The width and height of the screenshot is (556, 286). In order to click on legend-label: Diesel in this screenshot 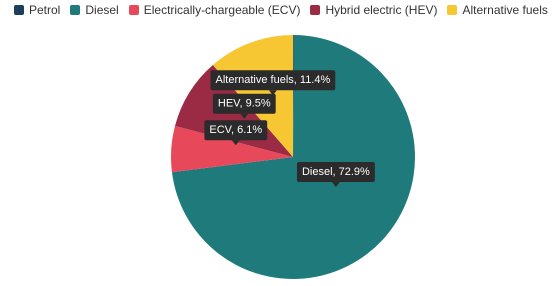, I will do `click(102, 10)`.